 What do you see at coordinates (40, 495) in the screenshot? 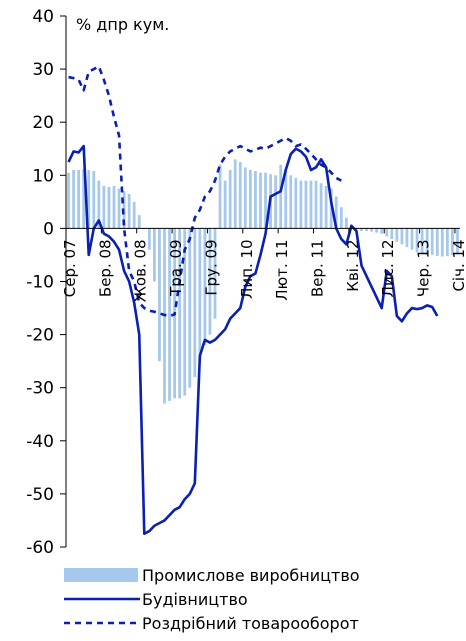
I see `y-tick-label: -50` at bounding box center [40, 495].